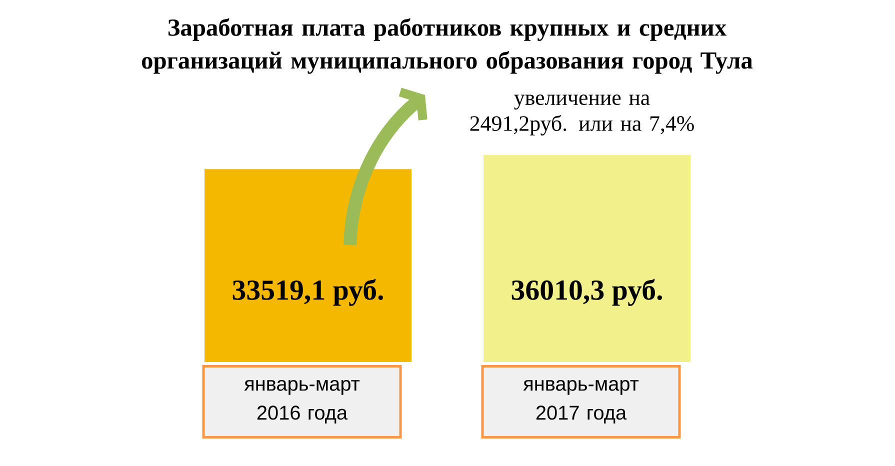 Image resolution: width=895 pixels, height=466 pixels. Describe the element at coordinates (587, 292) in the screenshot. I see `data-label: 36010,3 руб.` at that location.